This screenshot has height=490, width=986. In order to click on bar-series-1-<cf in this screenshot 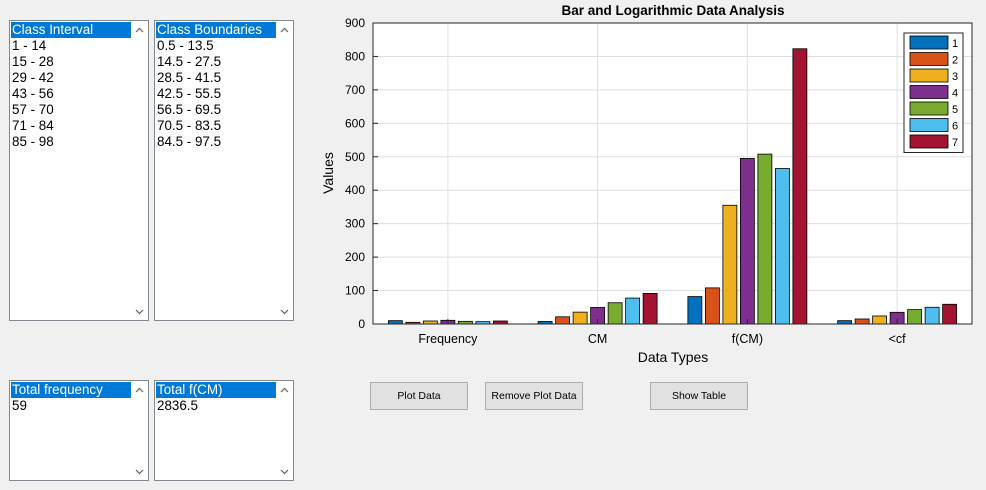, I will do `click(845, 322)`.